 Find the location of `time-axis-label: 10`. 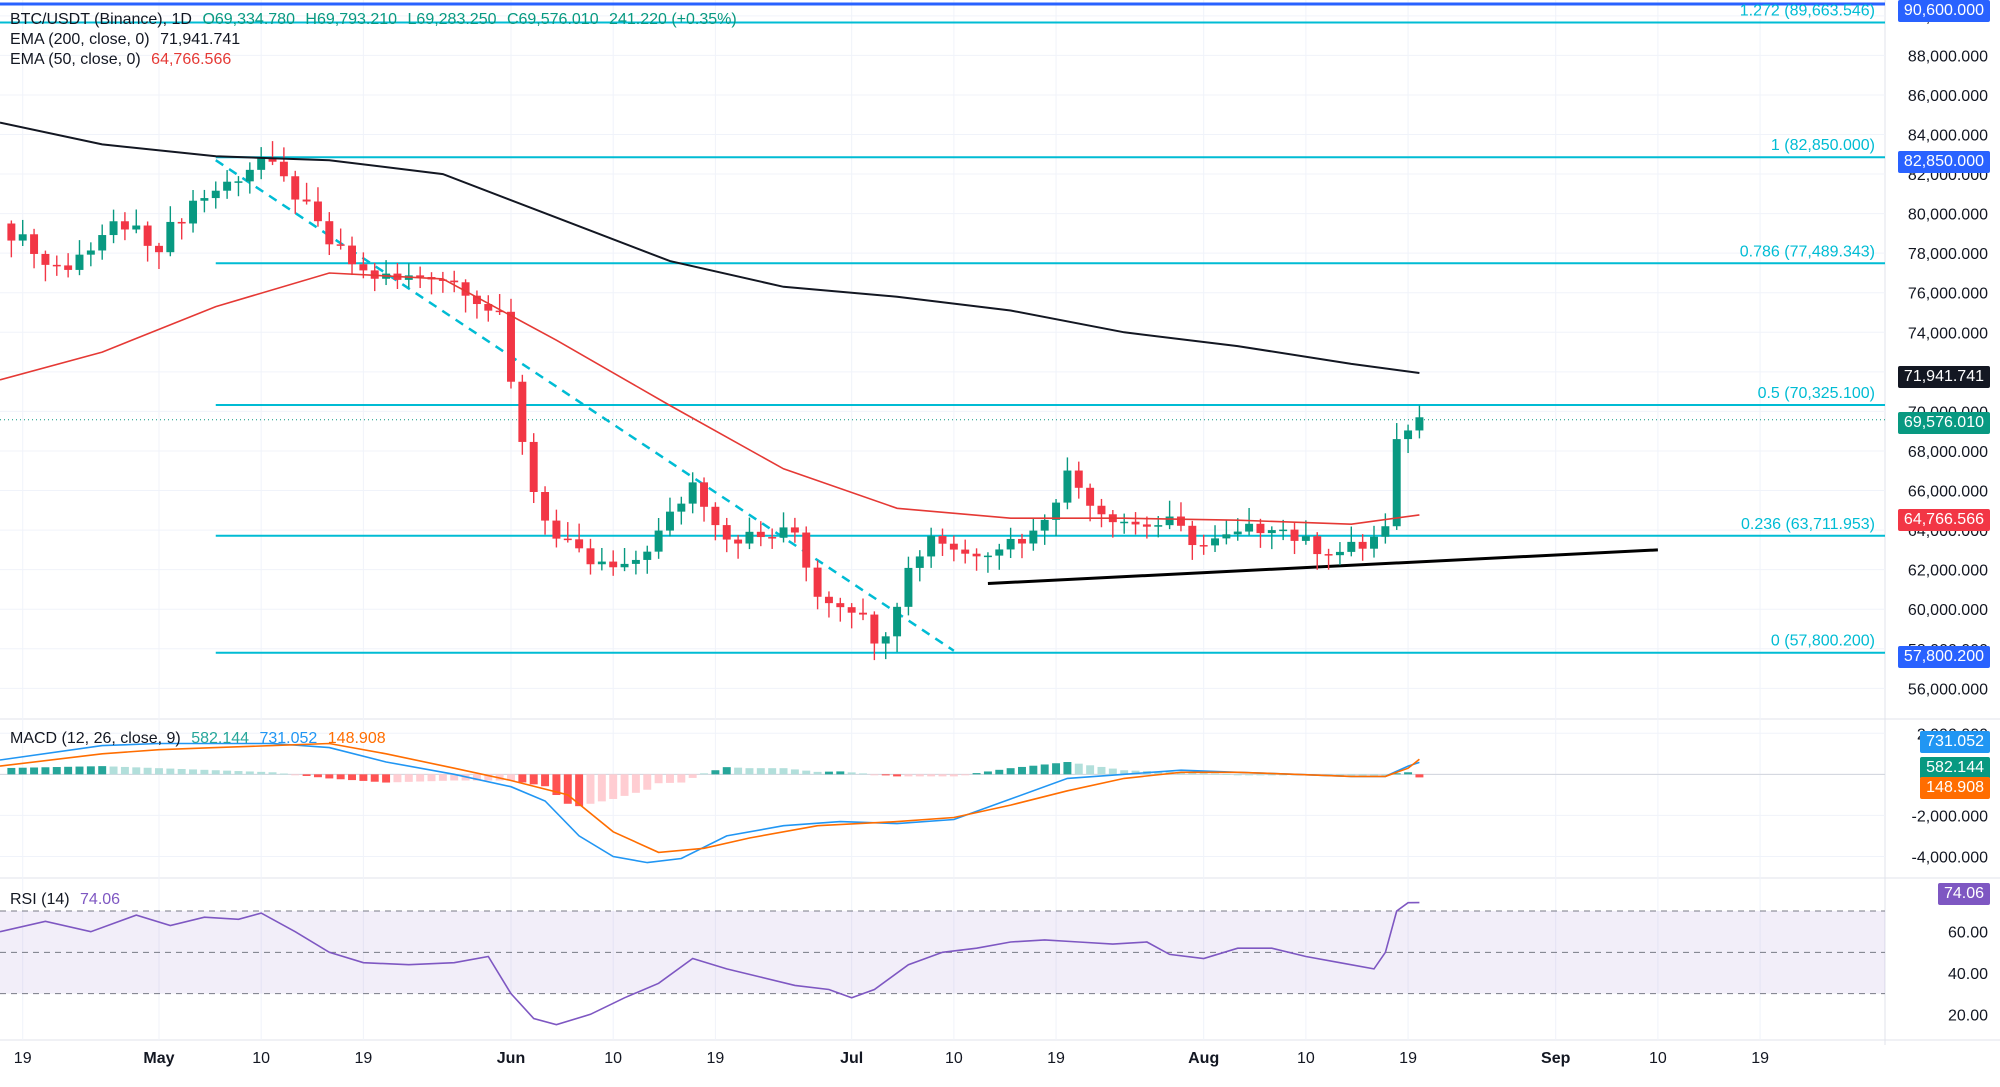

time-axis-label: 10 is located at coordinates (1306, 1058).